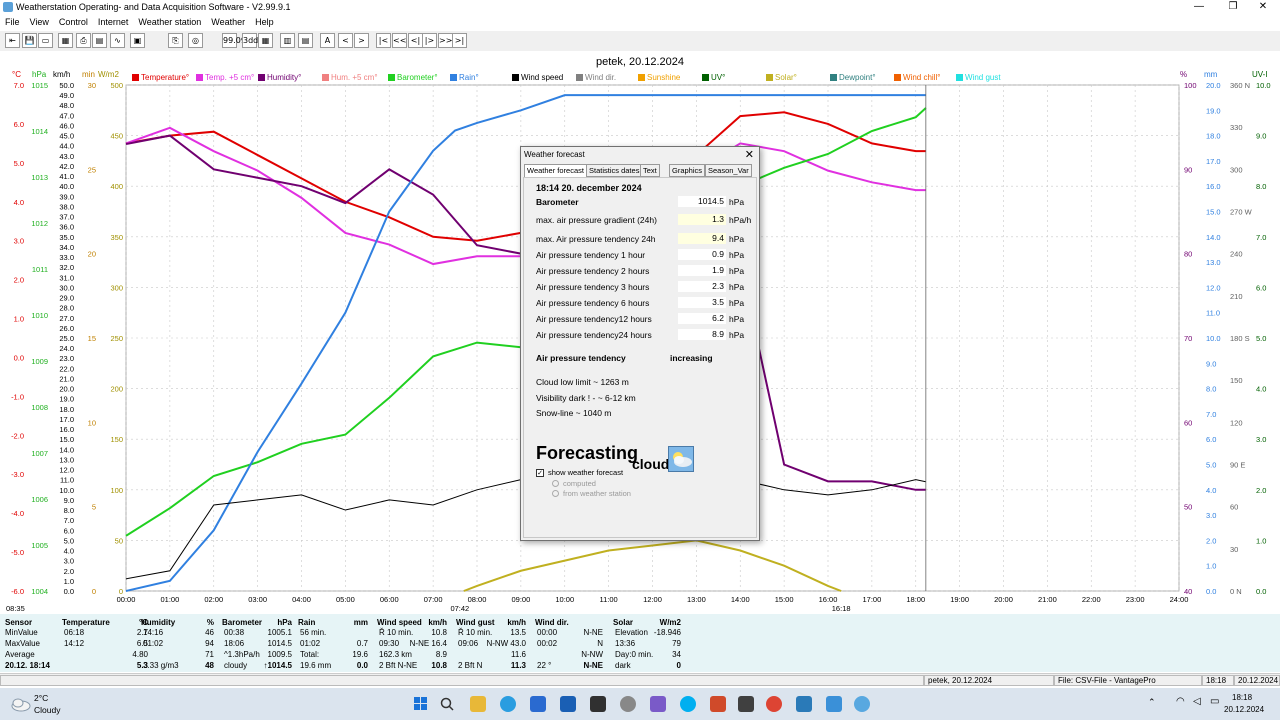 This screenshot has height=720, width=1280. Describe the element at coordinates (287, 40) in the screenshot. I see `toolbar-button-13: ▥` at that location.